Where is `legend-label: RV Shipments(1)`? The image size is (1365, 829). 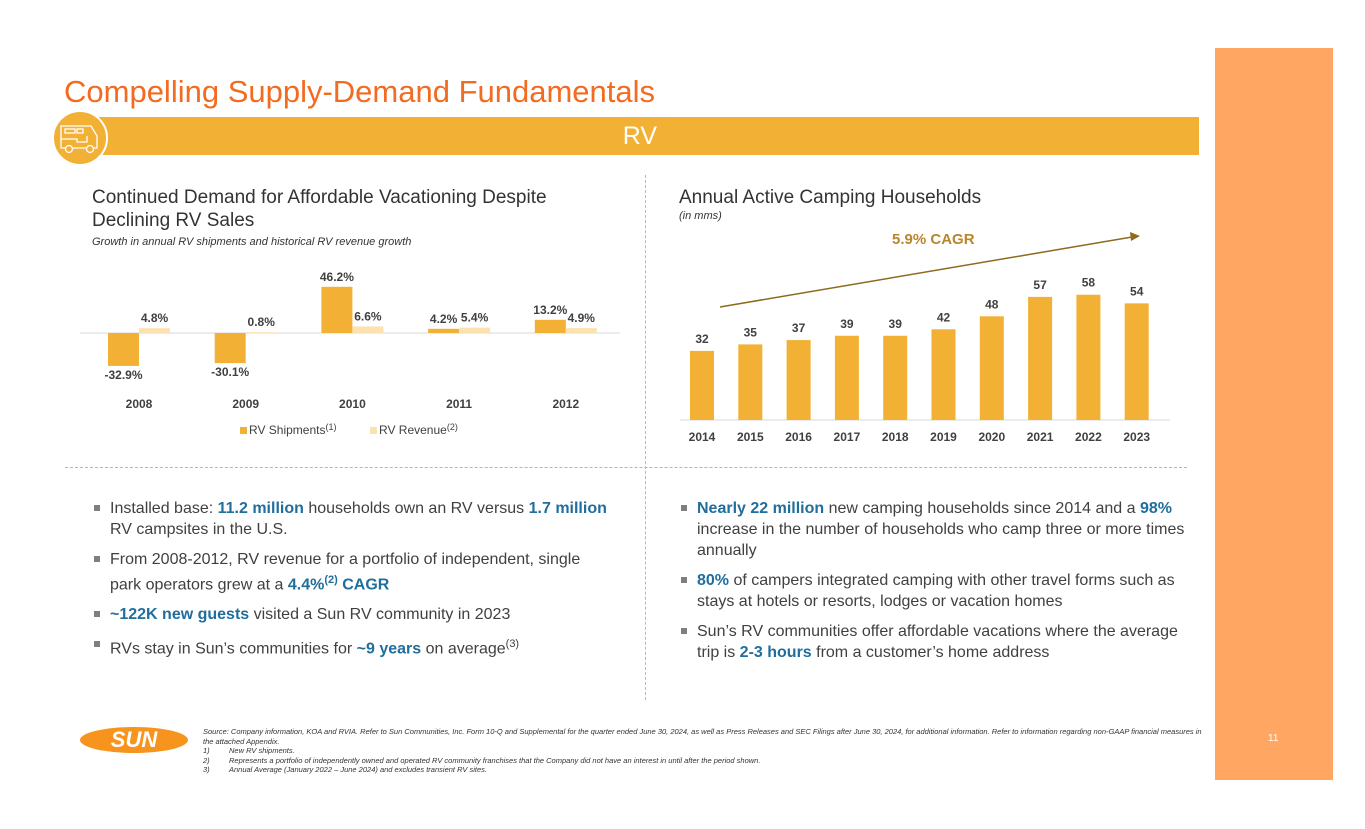 legend-label: RV Shipments(1) is located at coordinates (292, 429).